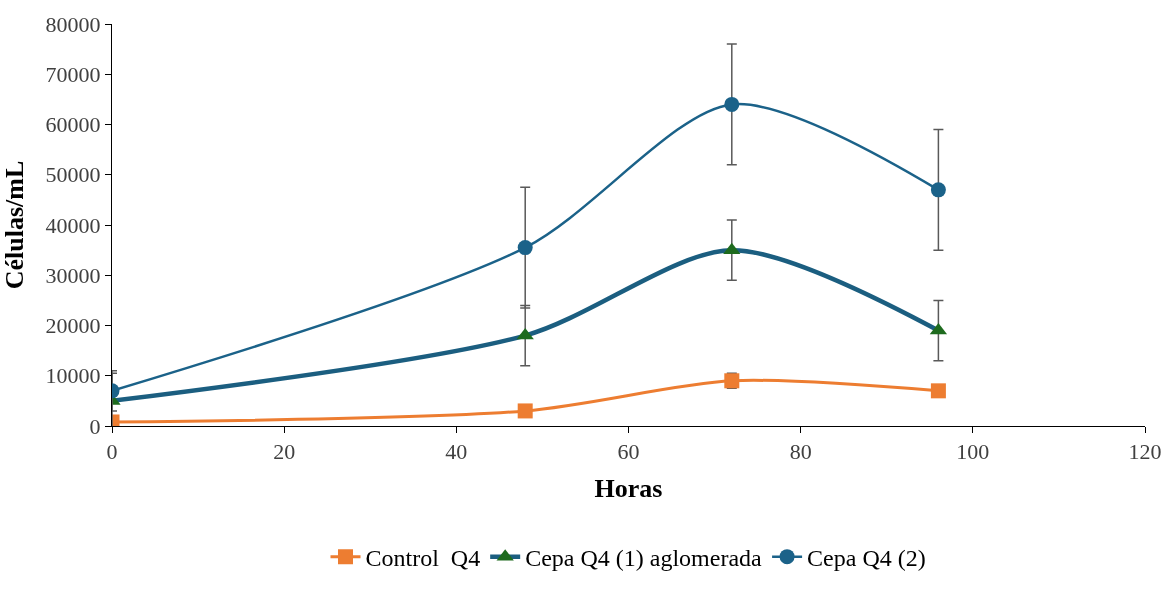 The width and height of the screenshot is (1175, 592). I want to click on x-axis-title: Horas, so click(628, 489).